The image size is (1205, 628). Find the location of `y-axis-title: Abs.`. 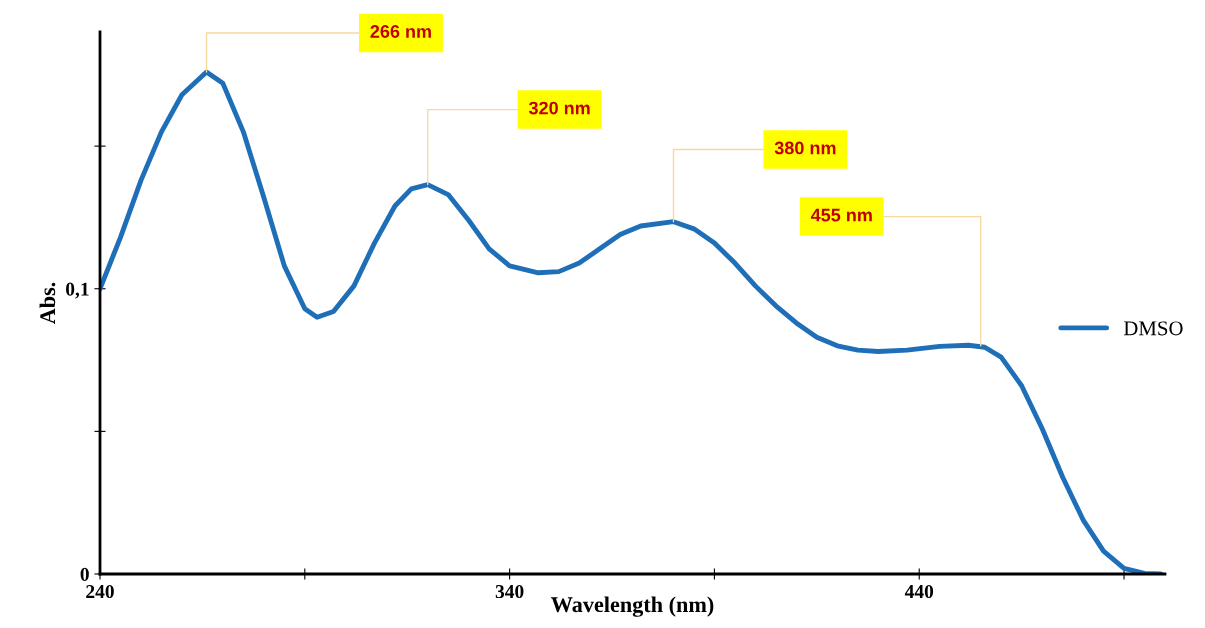

y-axis-title: Abs. is located at coordinates (47, 303).